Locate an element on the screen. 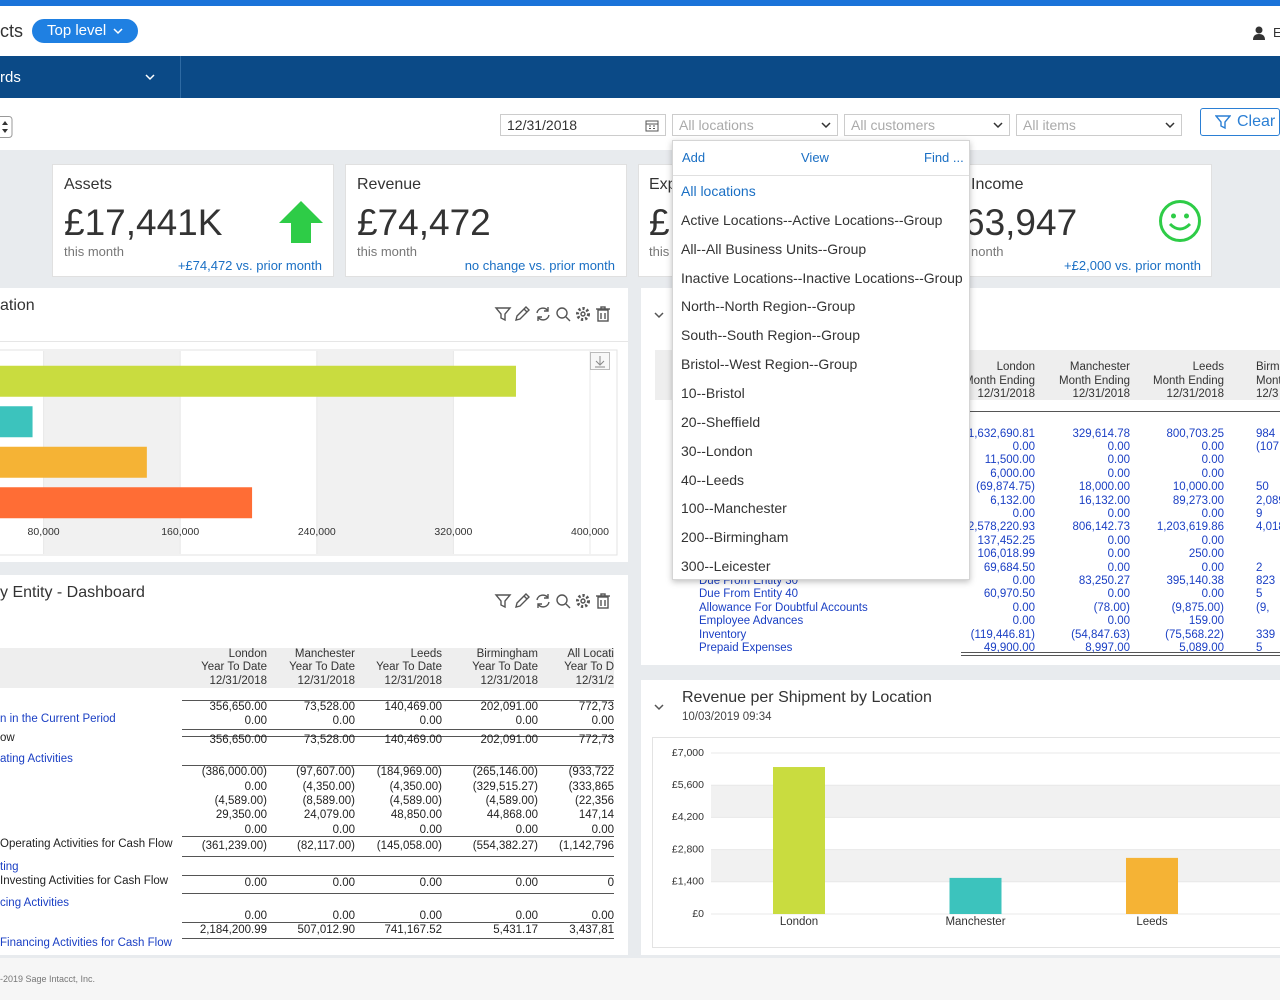 This screenshot has height=1000, width=1280. nav-menu: rds is located at coordinates (10, 77).